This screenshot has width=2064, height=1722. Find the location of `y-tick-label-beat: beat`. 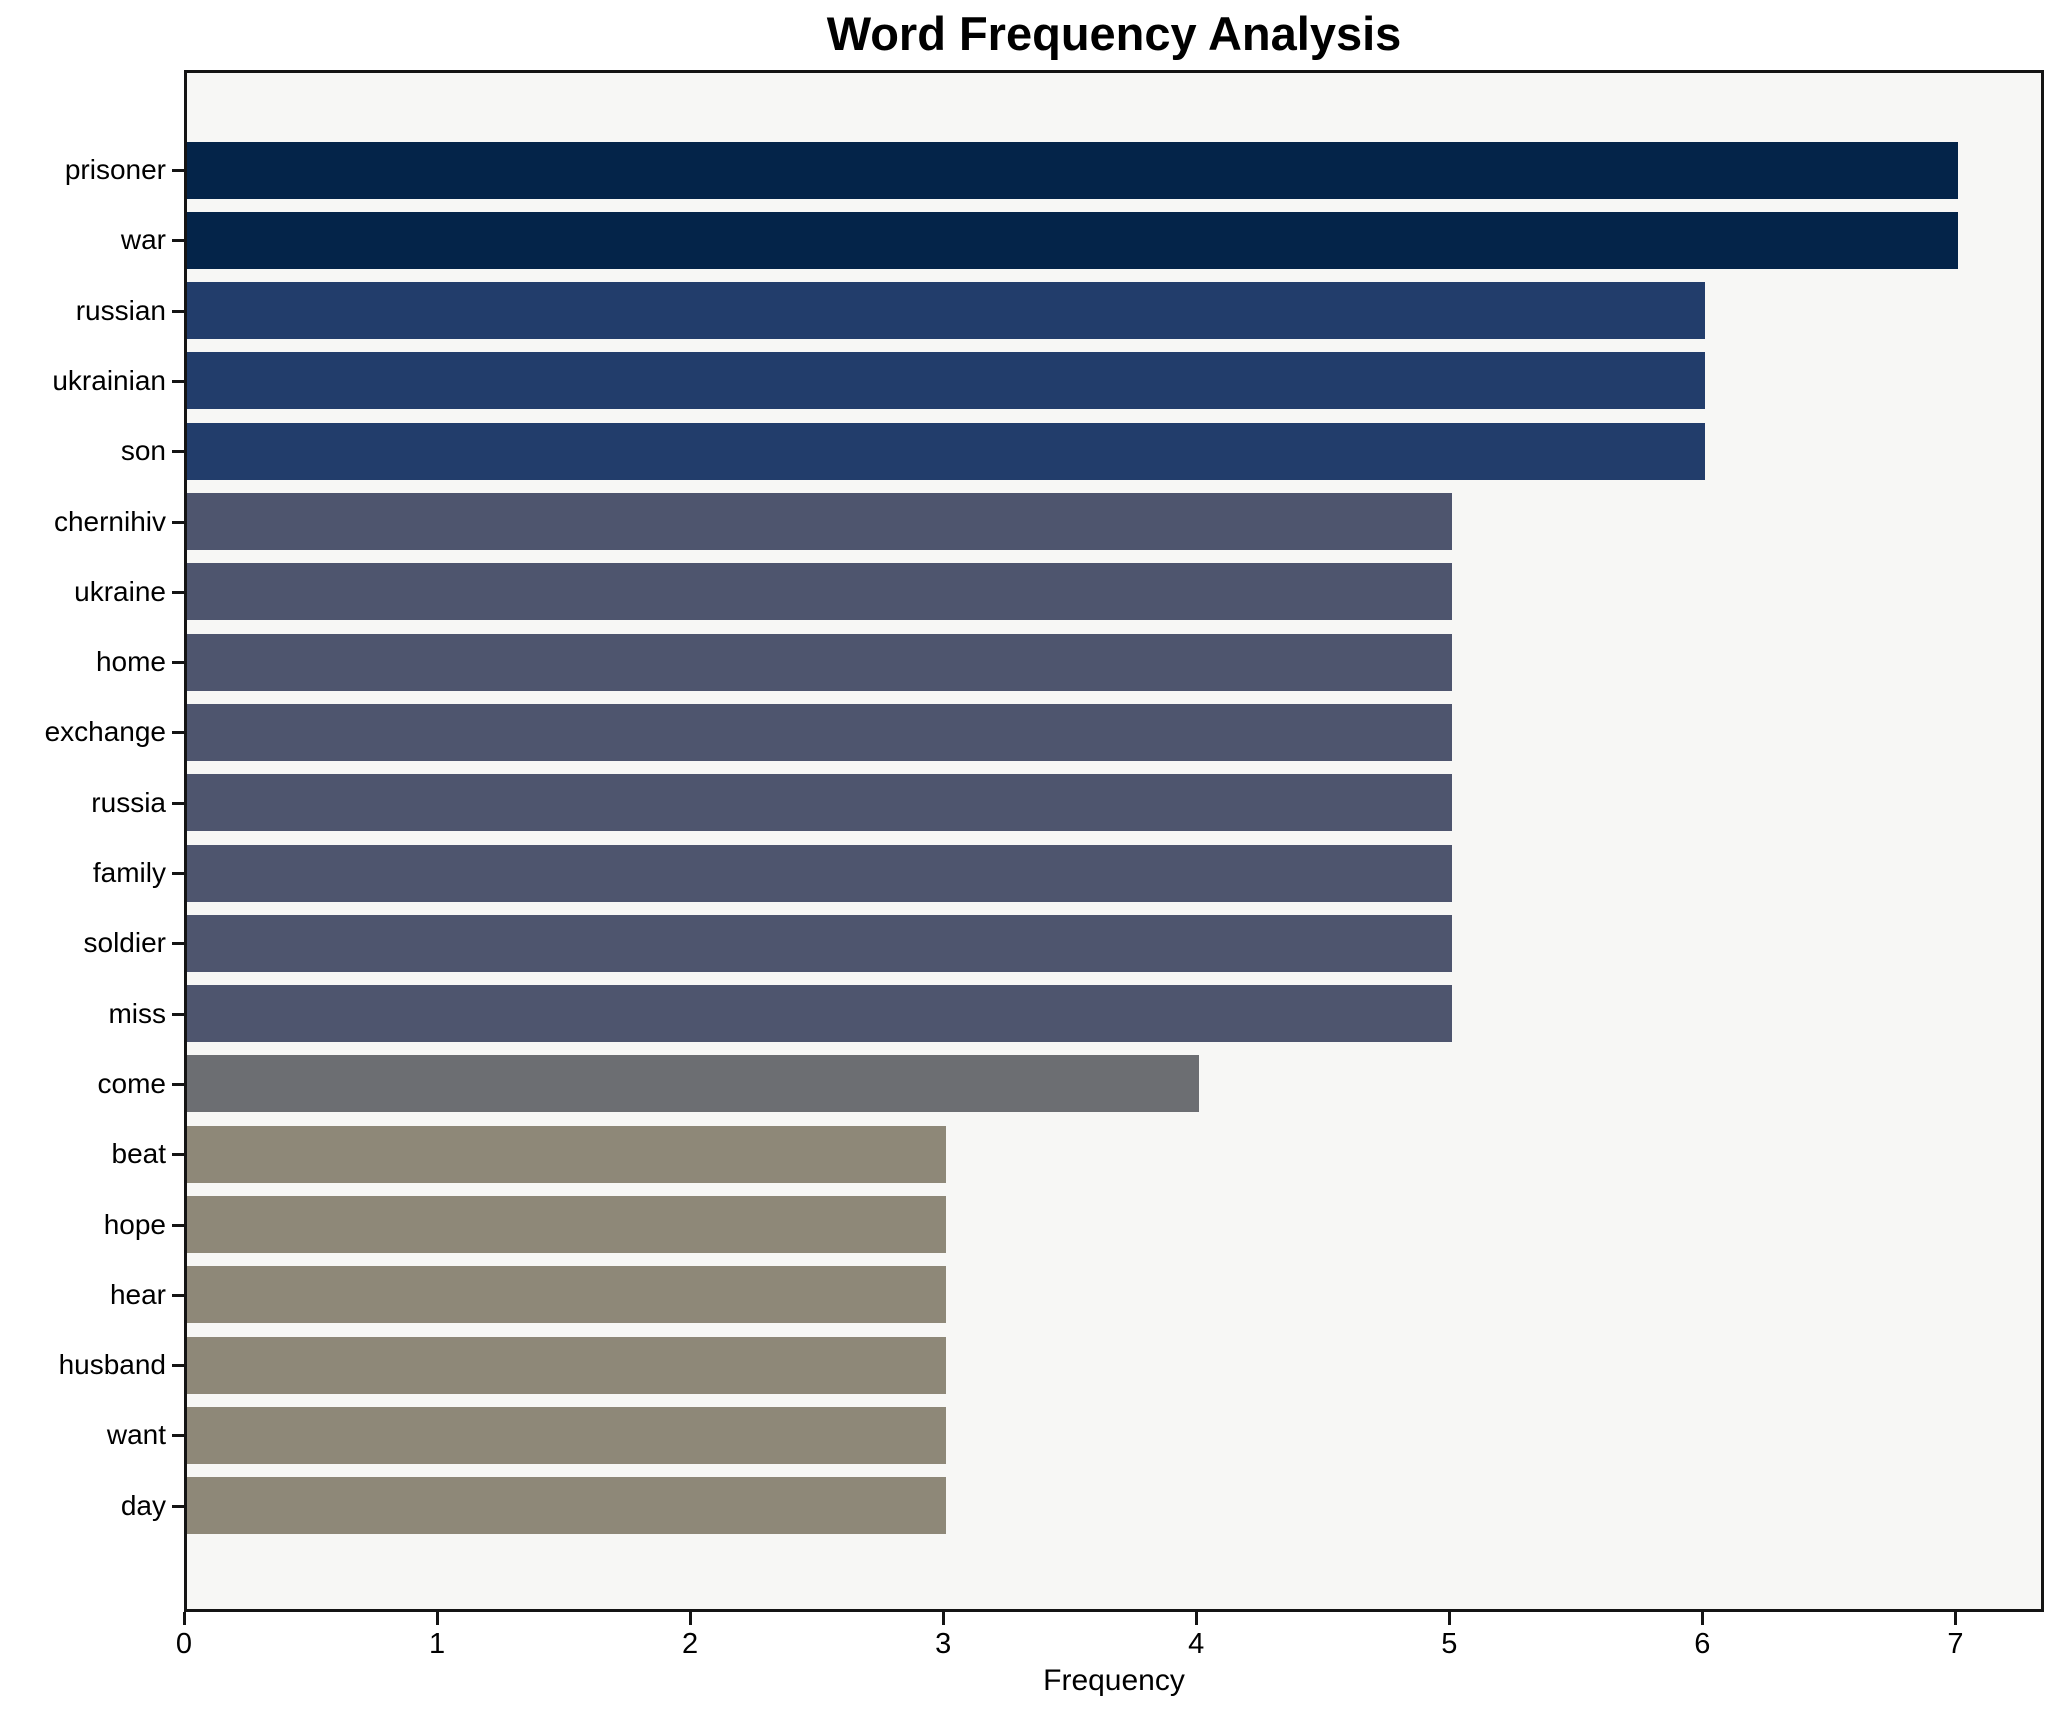

y-tick-label-beat: beat is located at coordinates (139, 1154).